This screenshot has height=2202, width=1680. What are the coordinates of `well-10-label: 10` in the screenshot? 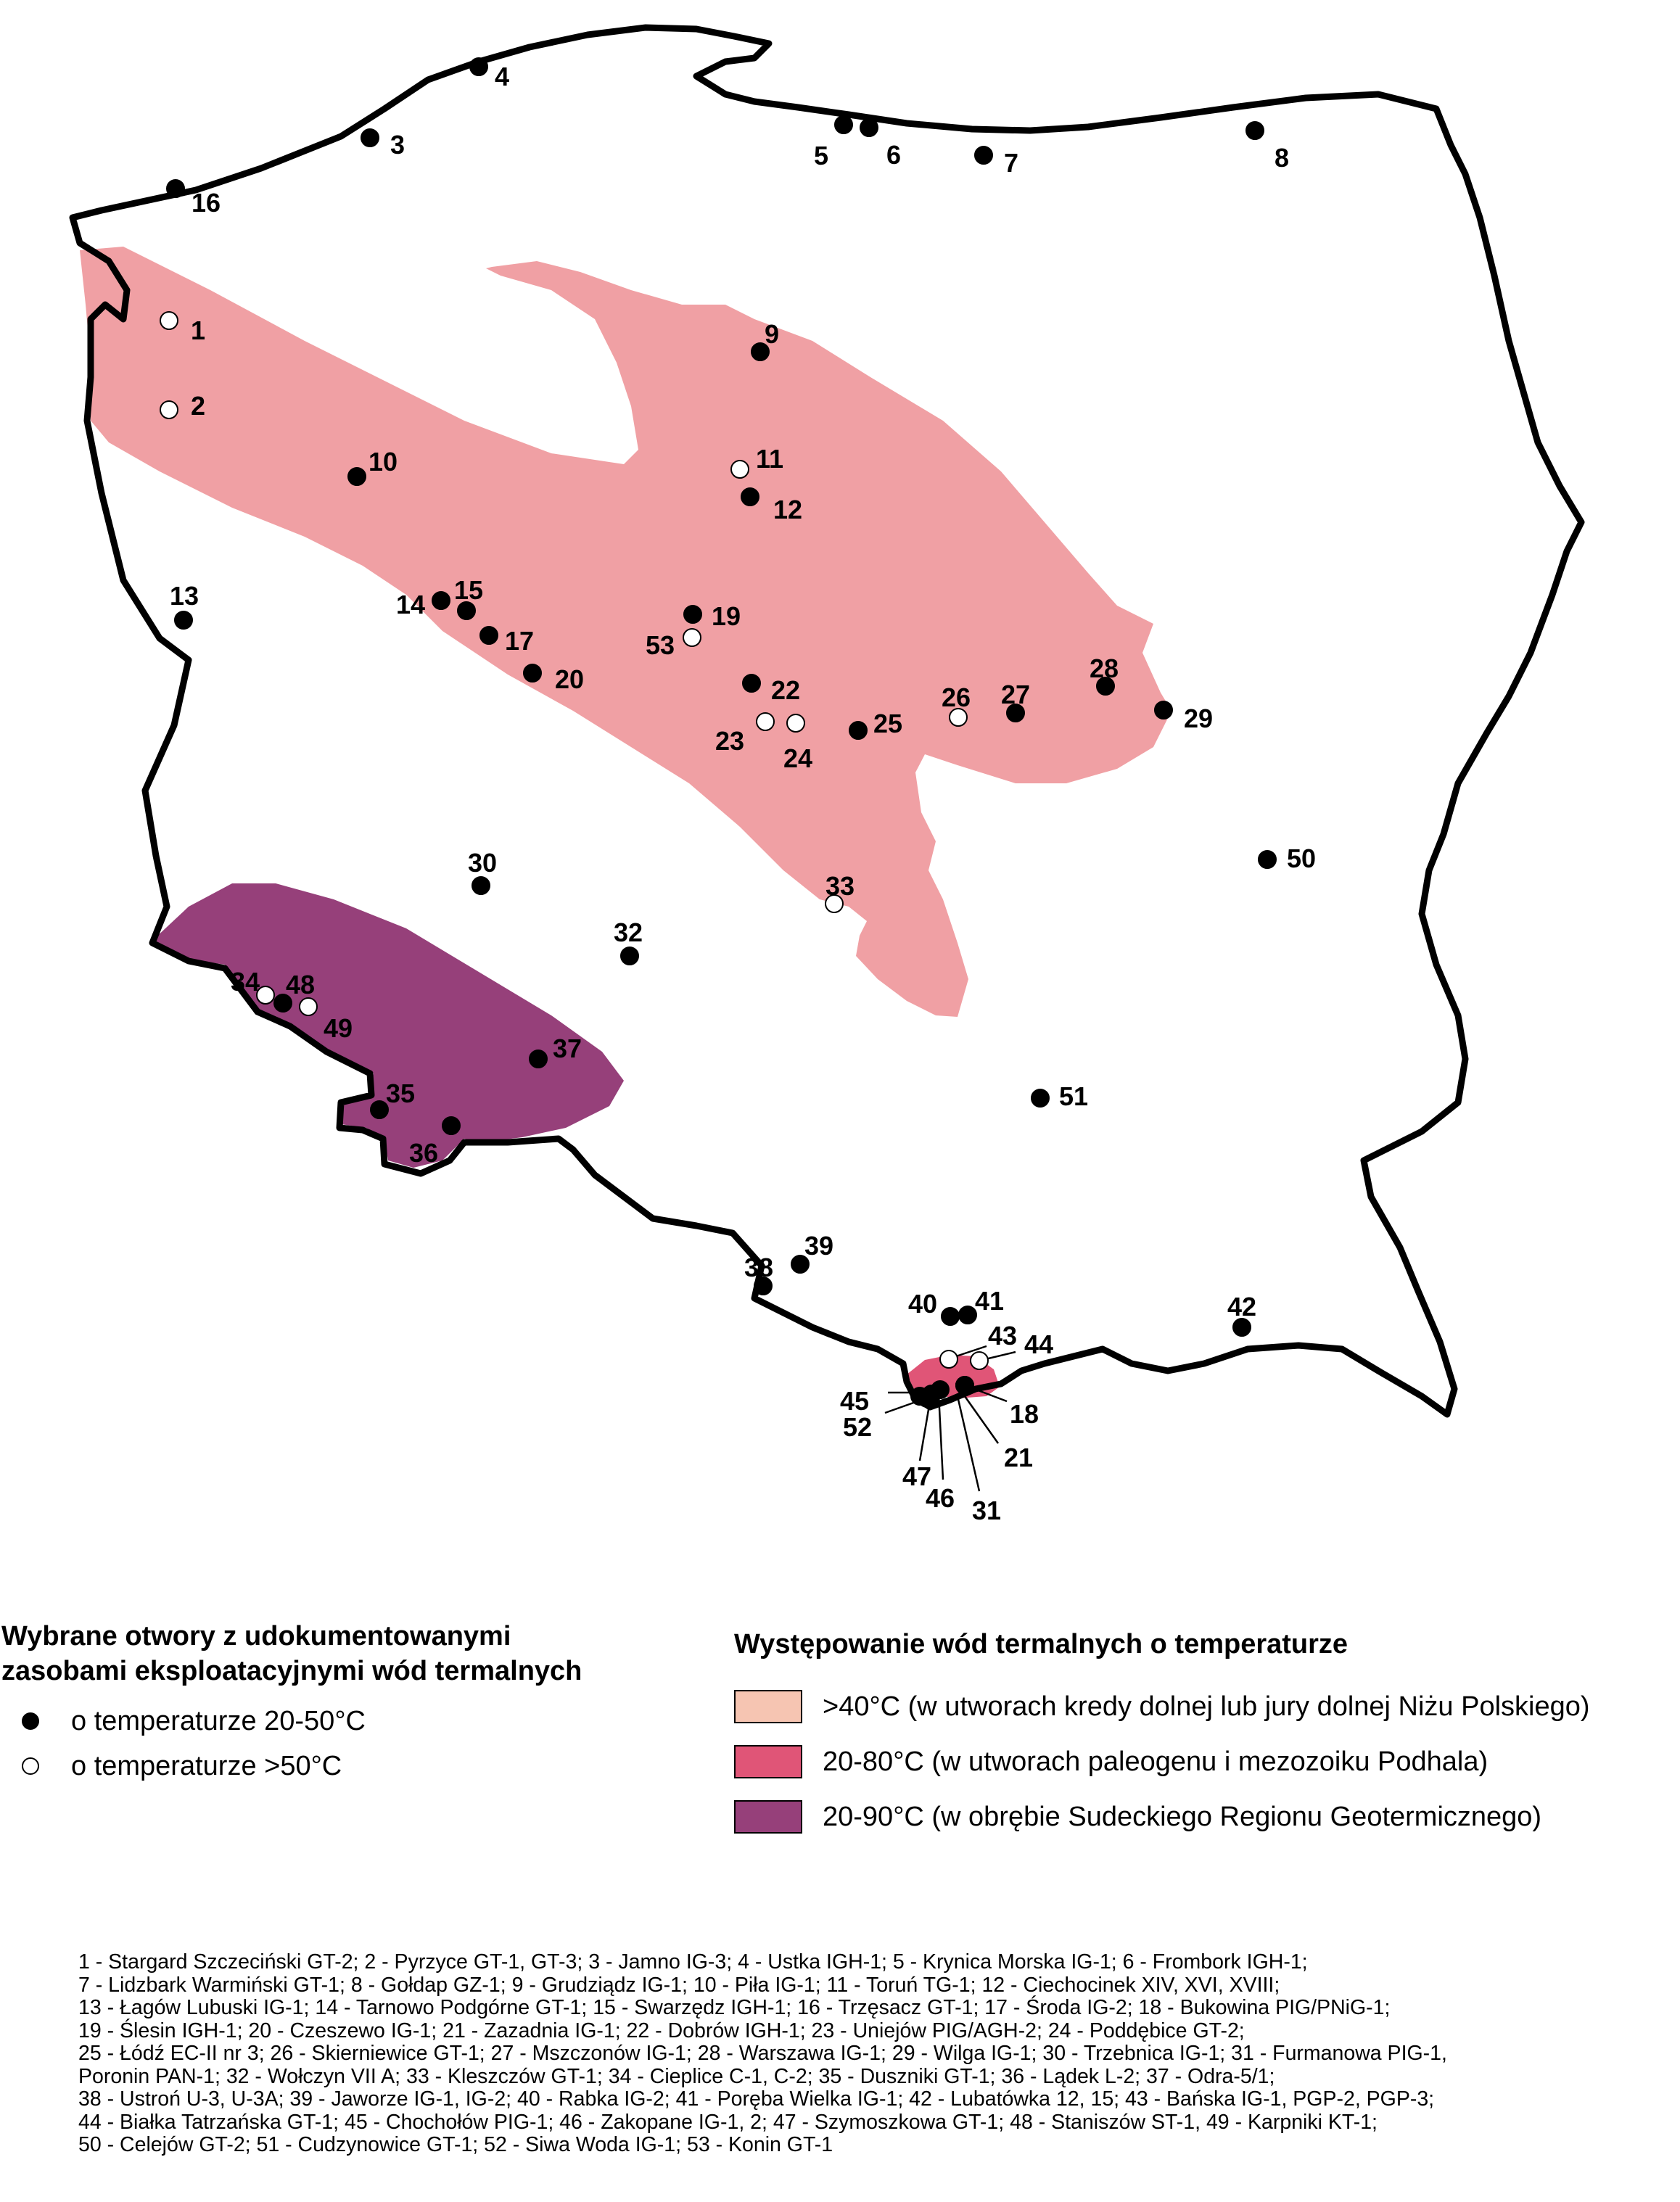 It's located at (383, 462).